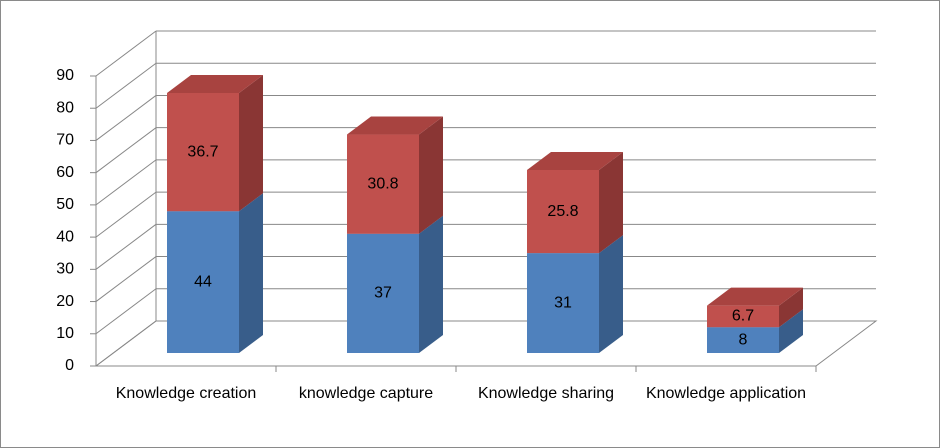  I want to click on data-label: 6.7, so click(743, 316).